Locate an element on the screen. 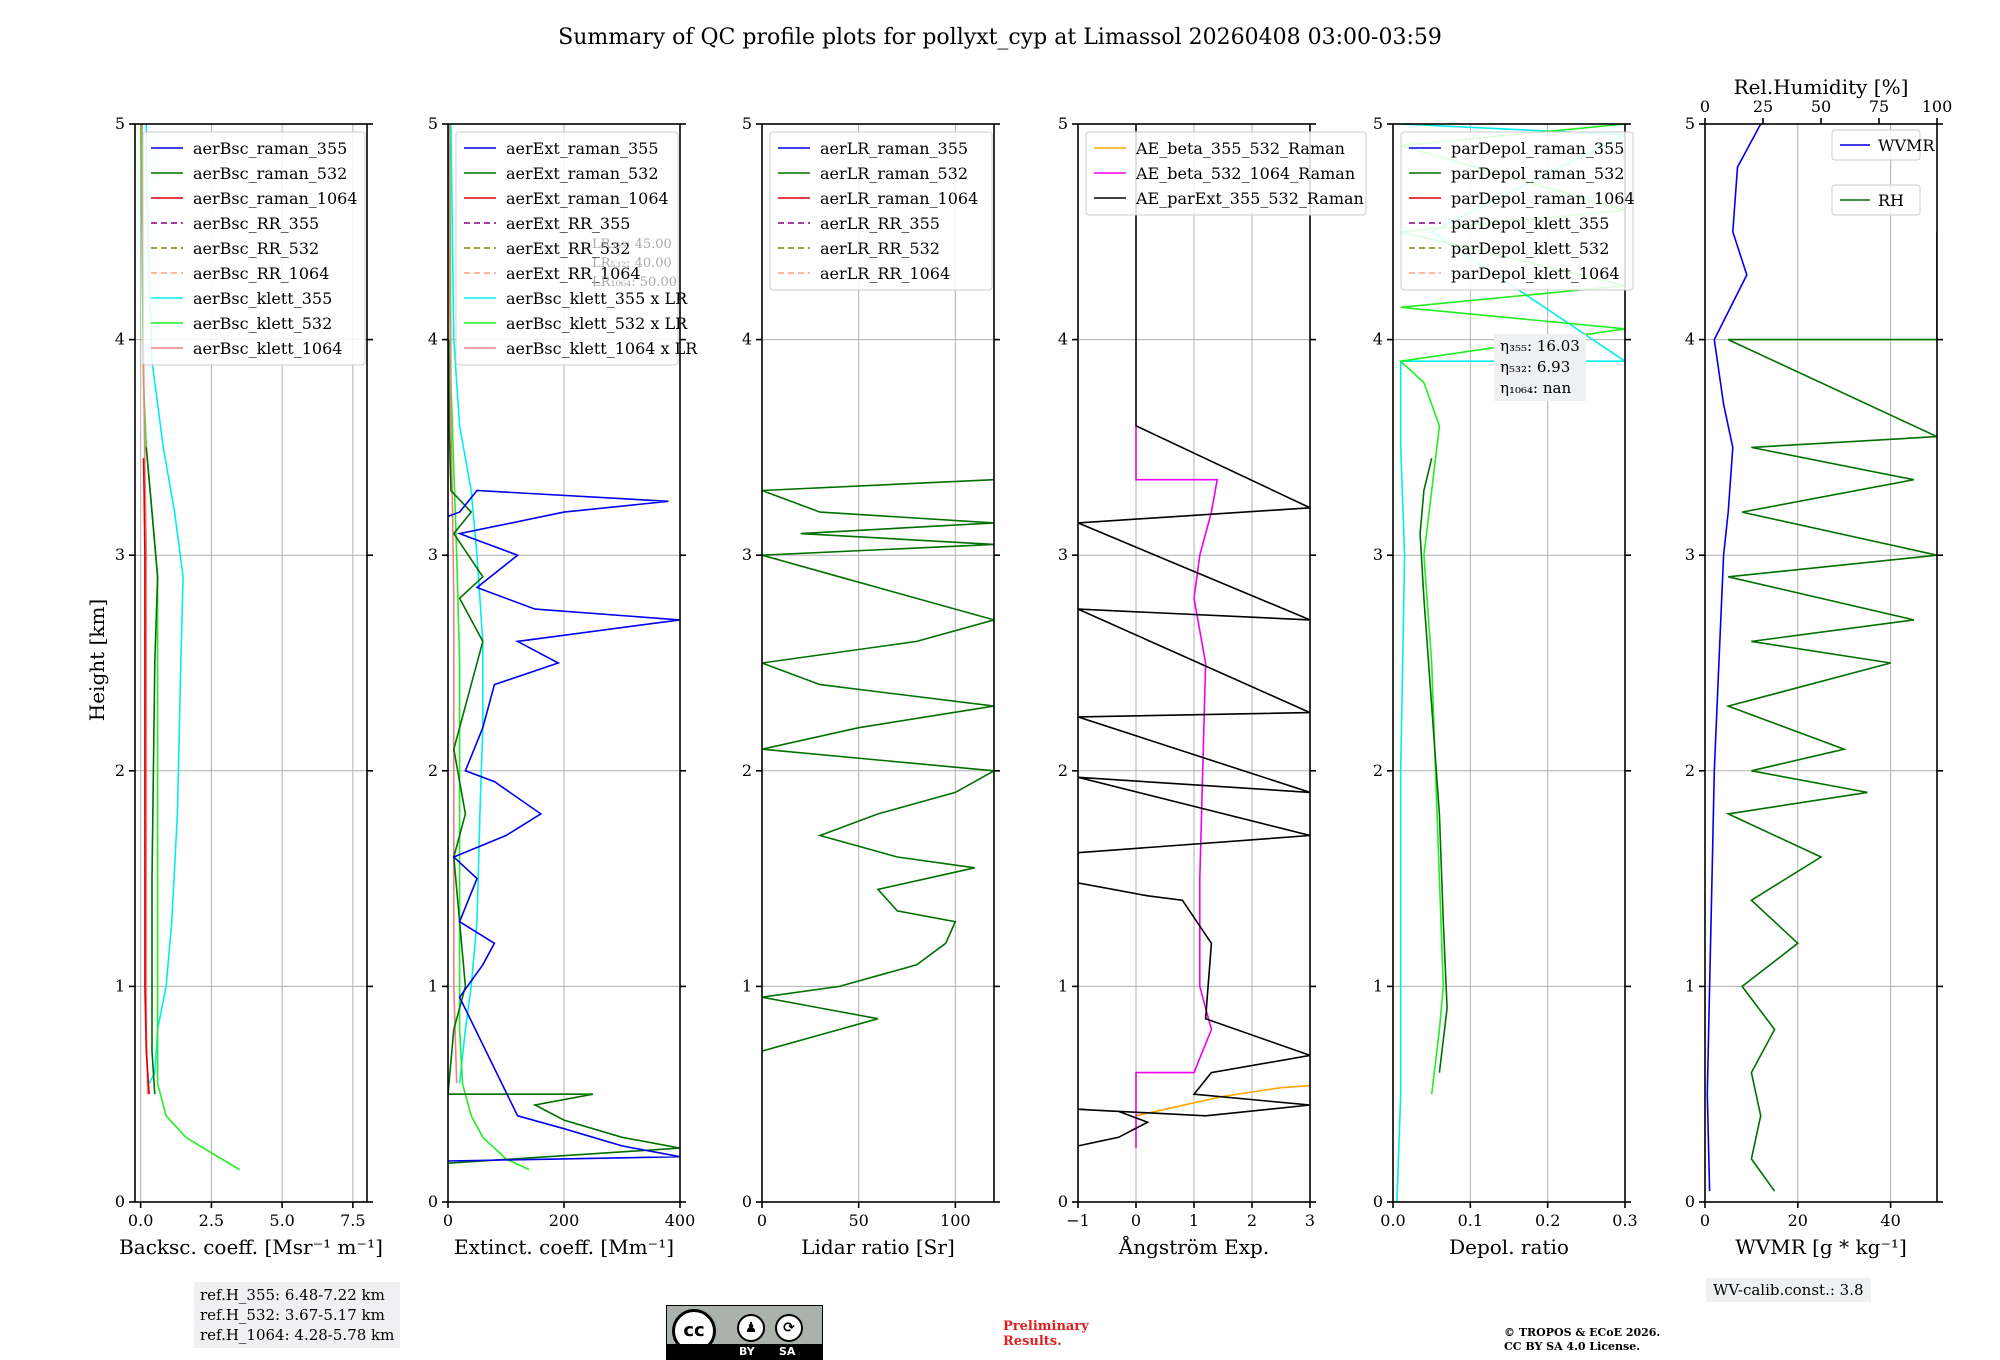  x-tick-label: 3 is located at coordinates (1310, 1220).